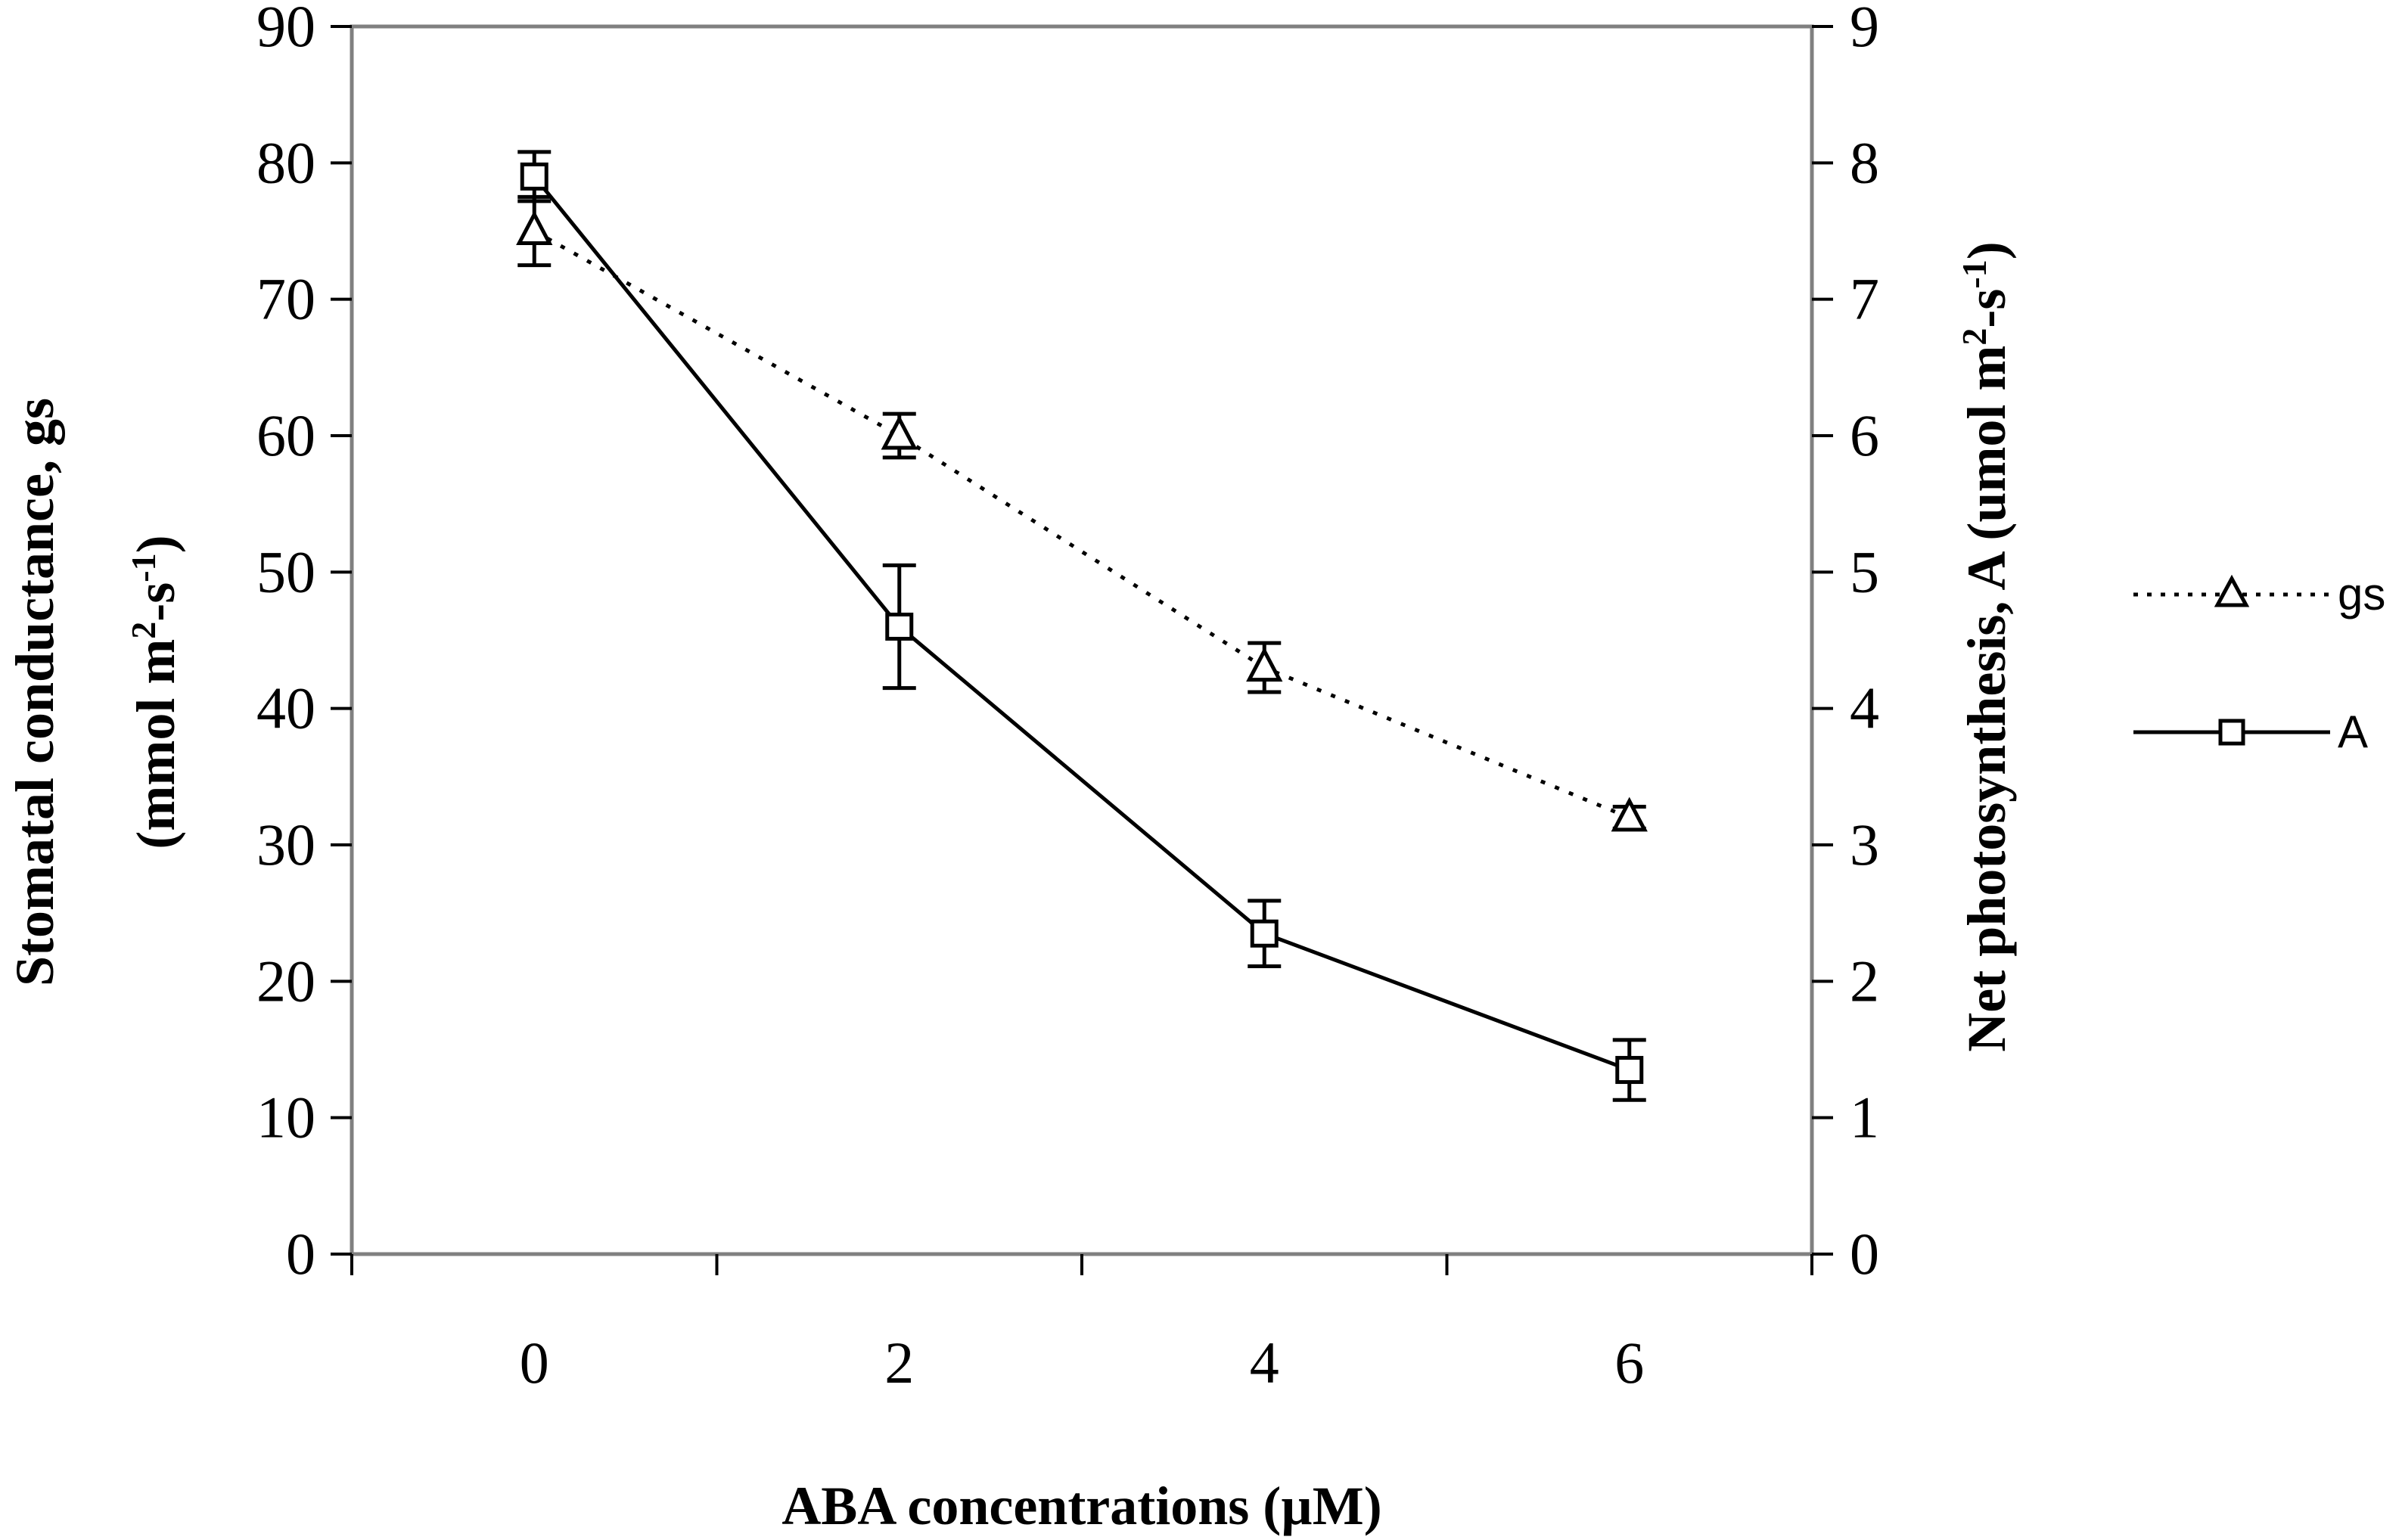 The height and width of the screenshot is (1540, 2402). I want to click on legend-label-a: A, so click(2353, 731).